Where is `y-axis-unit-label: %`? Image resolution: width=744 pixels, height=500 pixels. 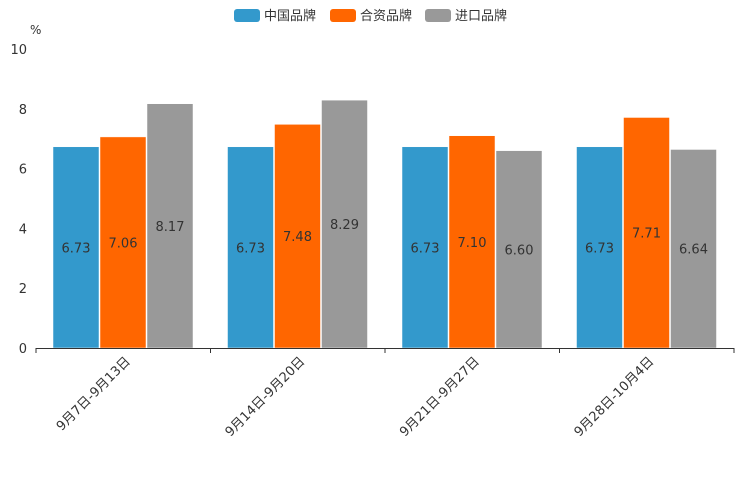
y-axis-unit-label: % is located at coordinates (35, 30).